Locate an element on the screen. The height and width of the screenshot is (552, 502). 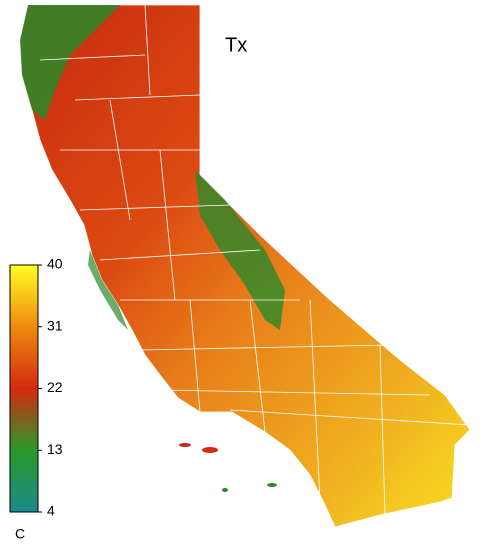
tick-label: 13 is located at coordinates (55, 449).